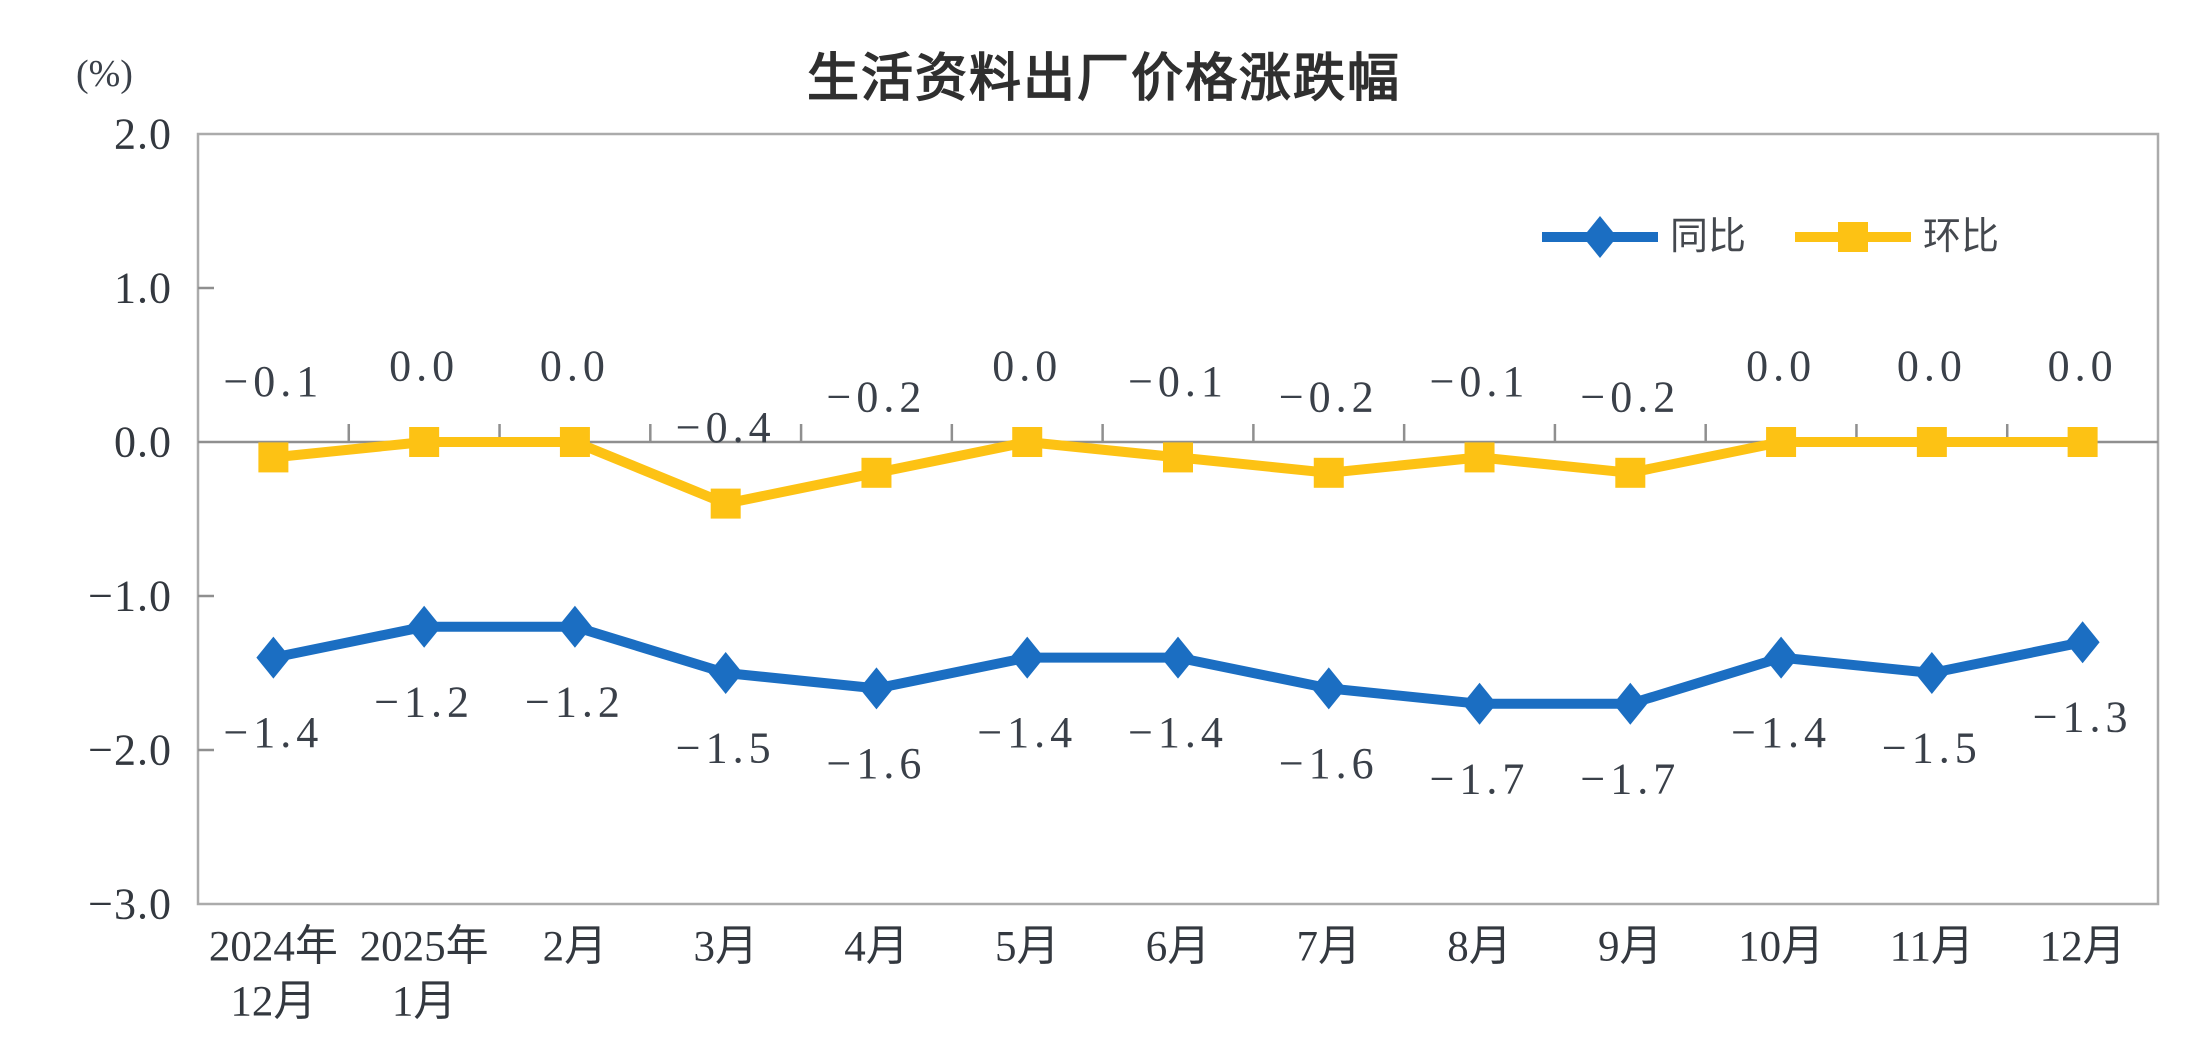  I want to click on data-label-tongbi: −1.3, so click(2083, 717).